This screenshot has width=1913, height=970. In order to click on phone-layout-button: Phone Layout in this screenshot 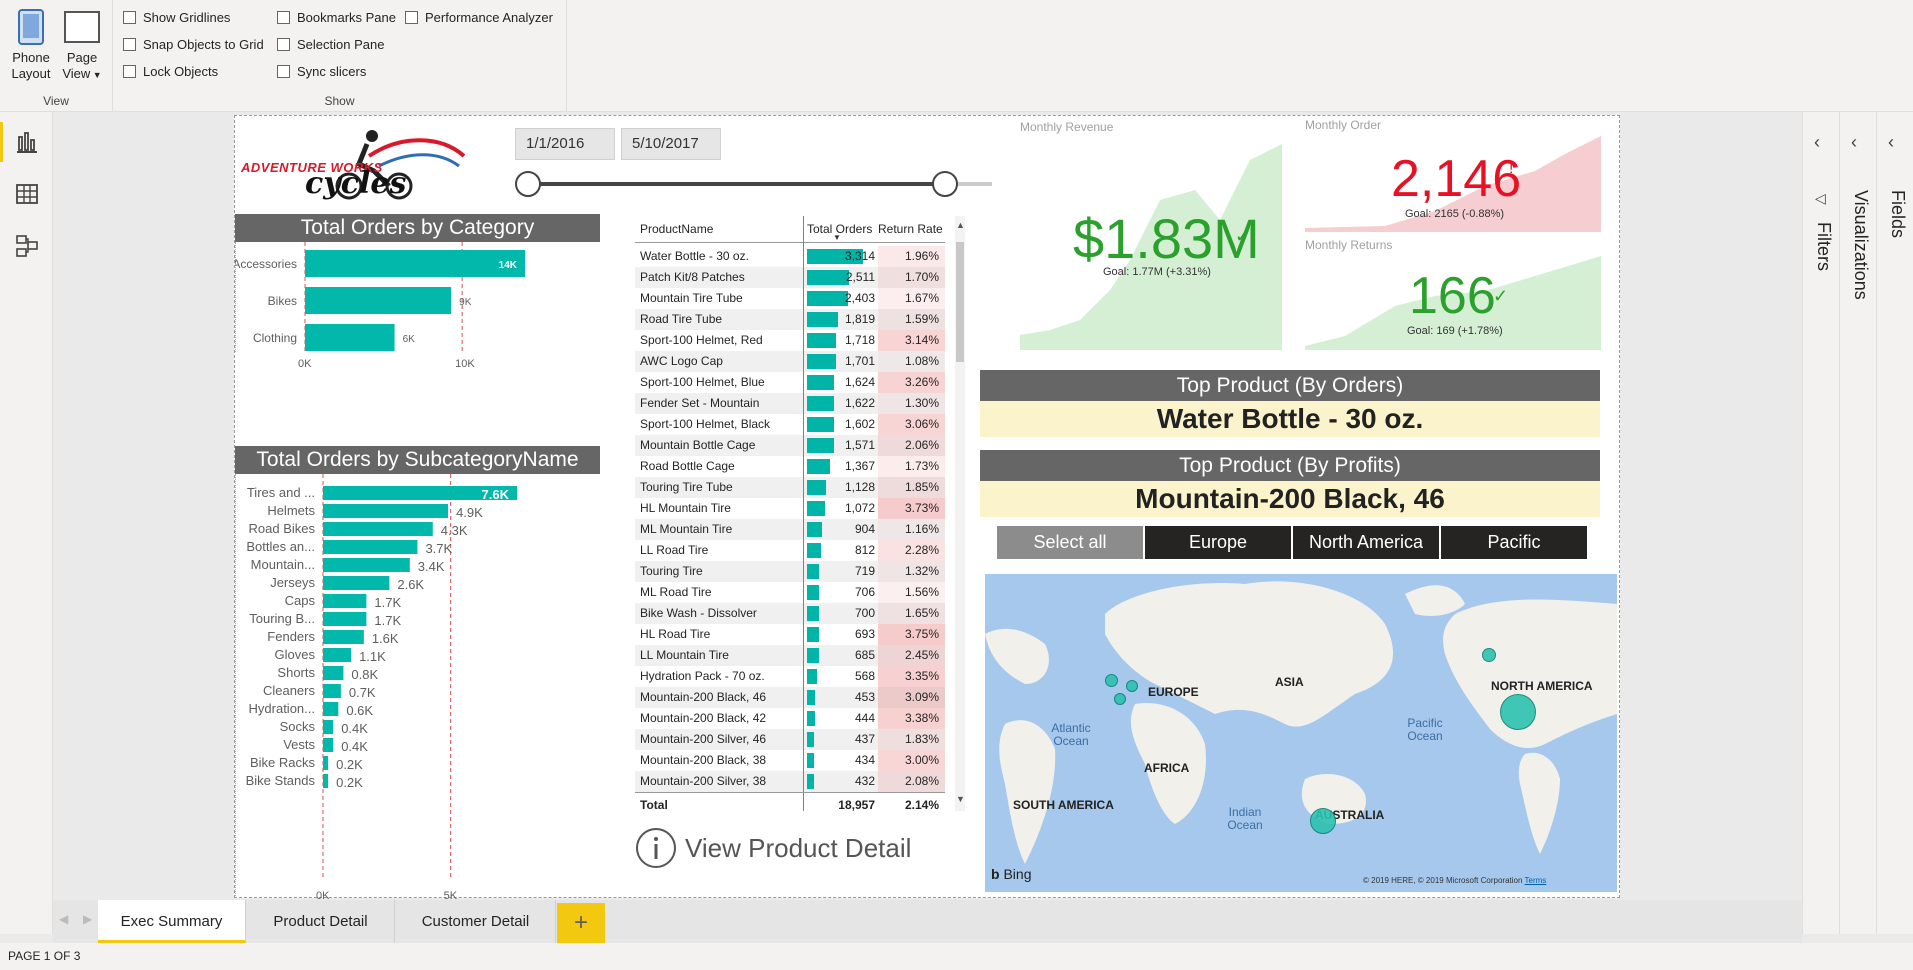, I will do `click(31, 45)`.